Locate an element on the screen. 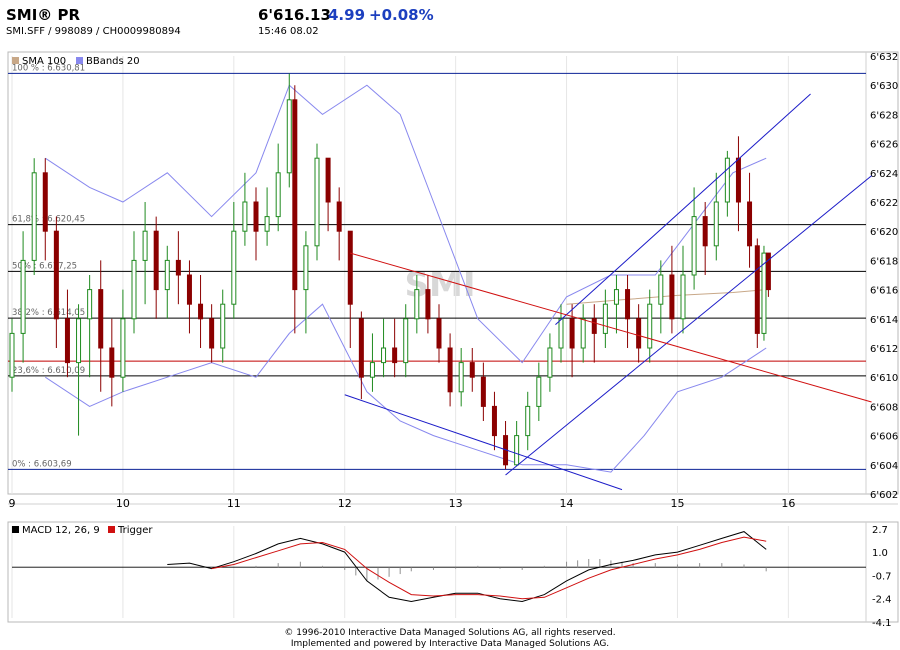 This screenshot has width=900, height=650. sma100-line is located at coordinates (666, 297).